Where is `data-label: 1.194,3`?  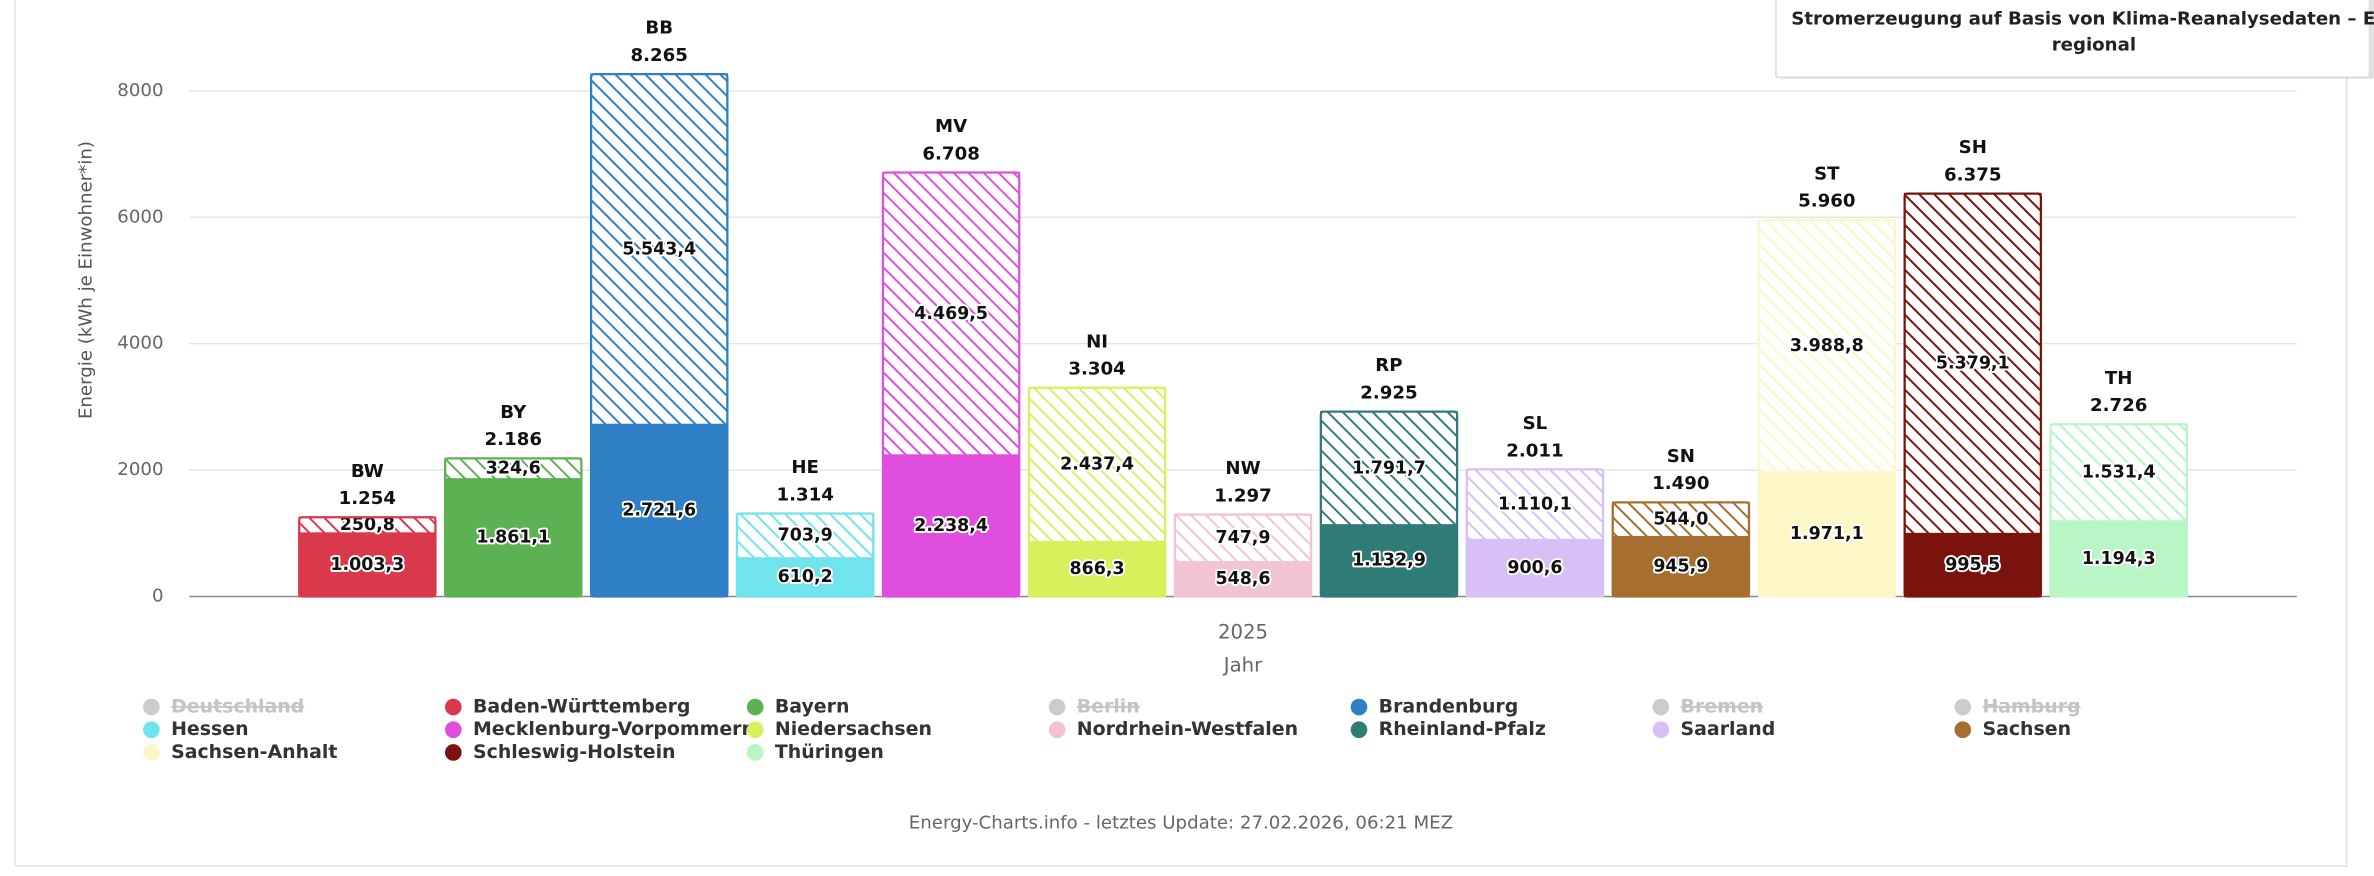
data-label: 1.194,3 is located at coordinates (2119, 559).